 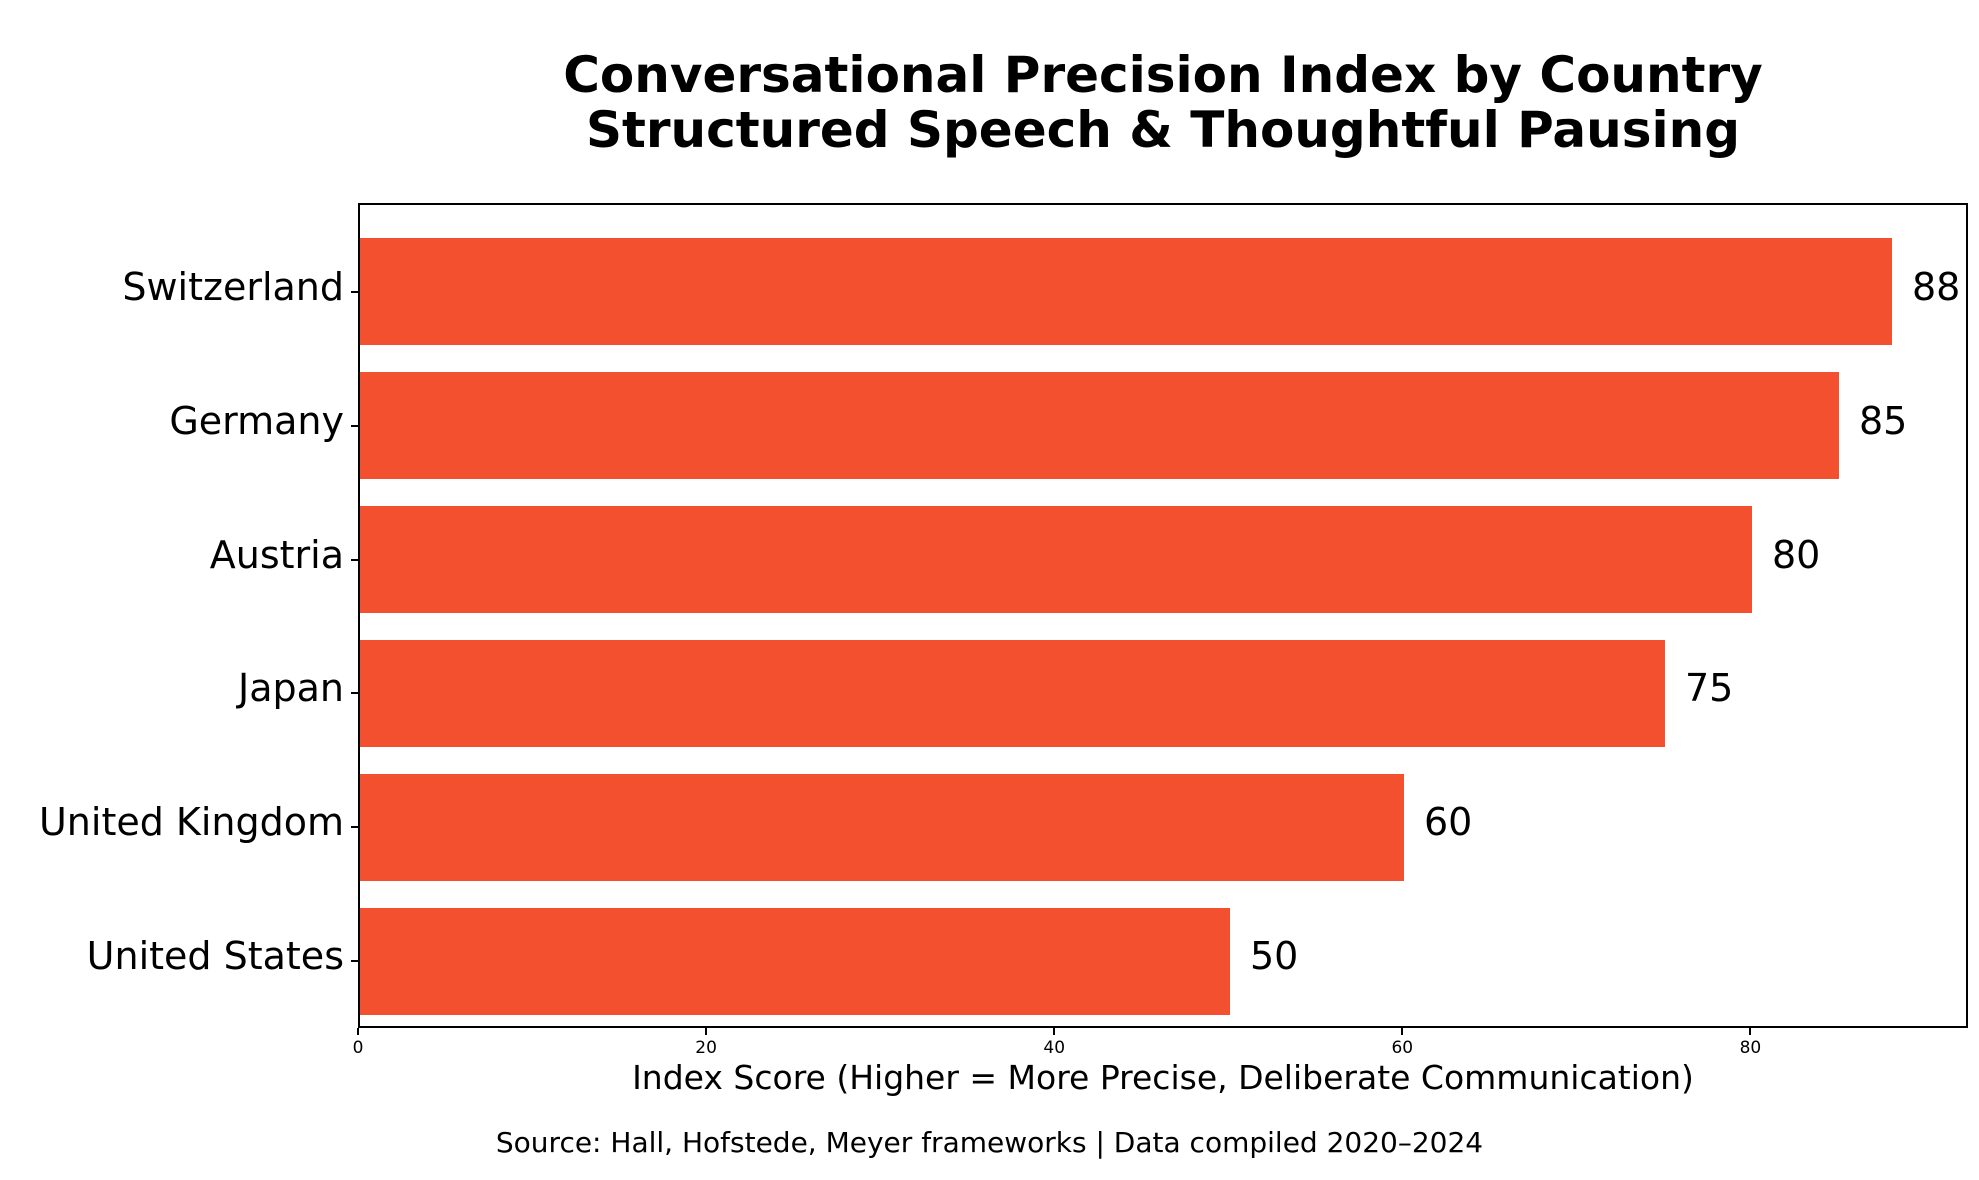 I want to click on x-tick-label: 20, so click(x=706, y=1048).